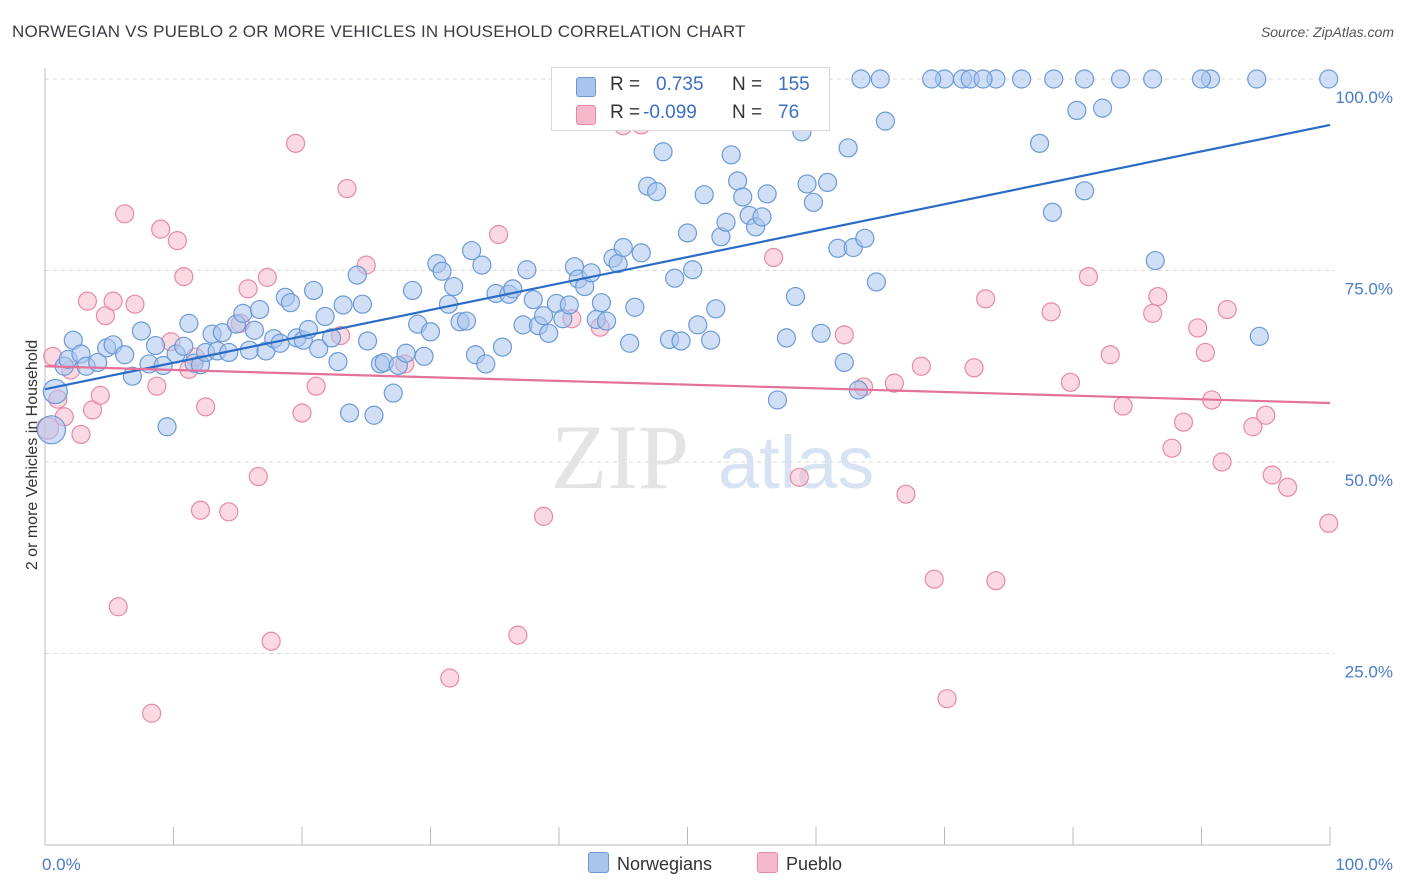 This screenshot has height=892, width=1406. I want to click on legend-row-norwegians: R = 0.735 N = 155, so click(690, 87).